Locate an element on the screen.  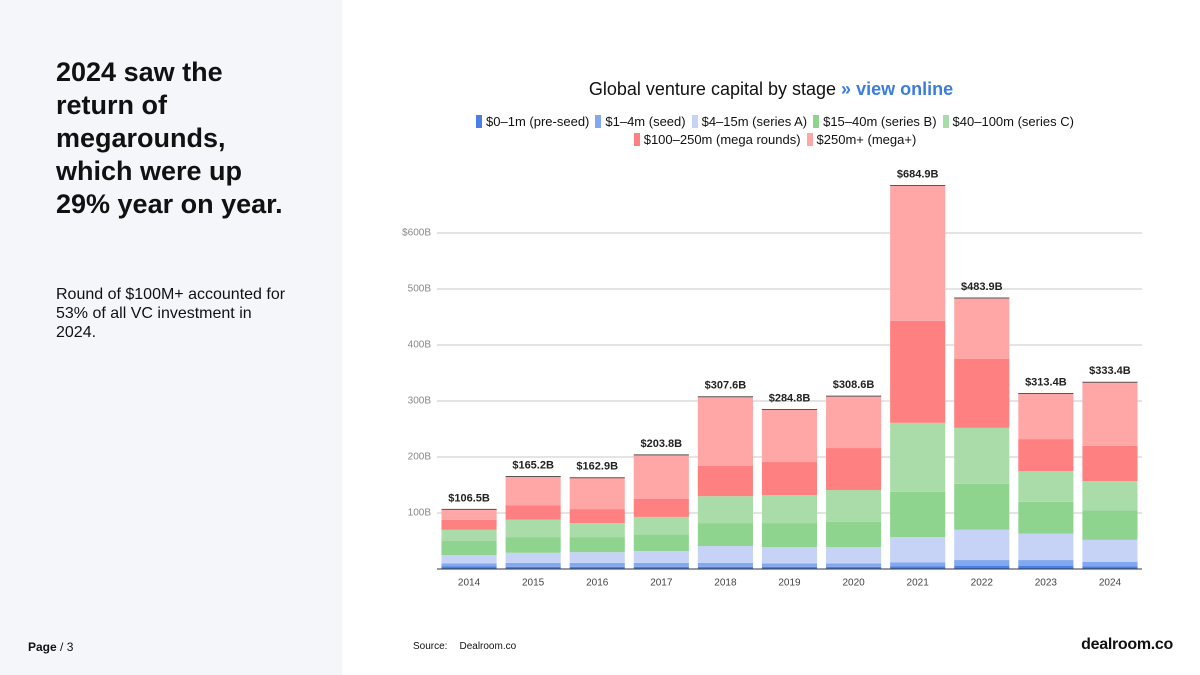
y-tick-label: 500B is located at coordinates (420, 289).